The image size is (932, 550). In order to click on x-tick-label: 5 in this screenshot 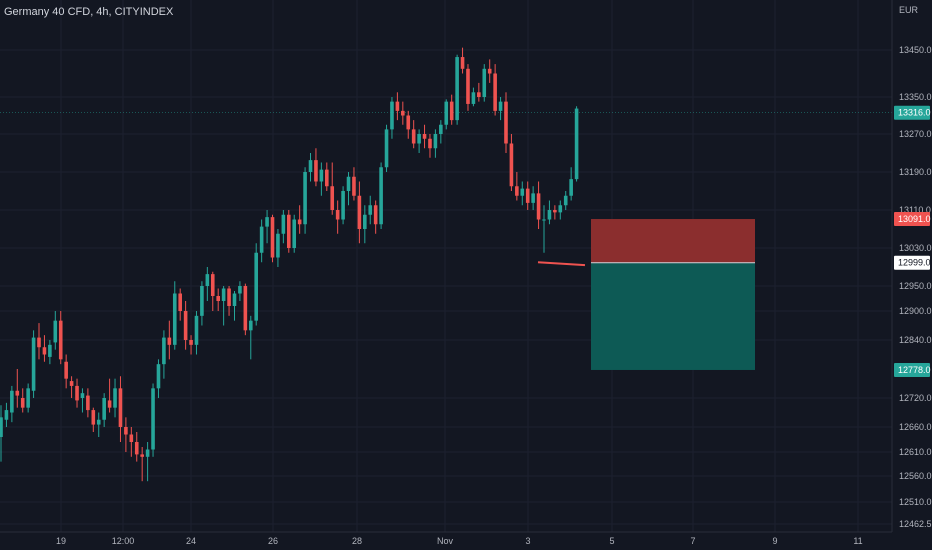, I will do `click(611, 541)`.